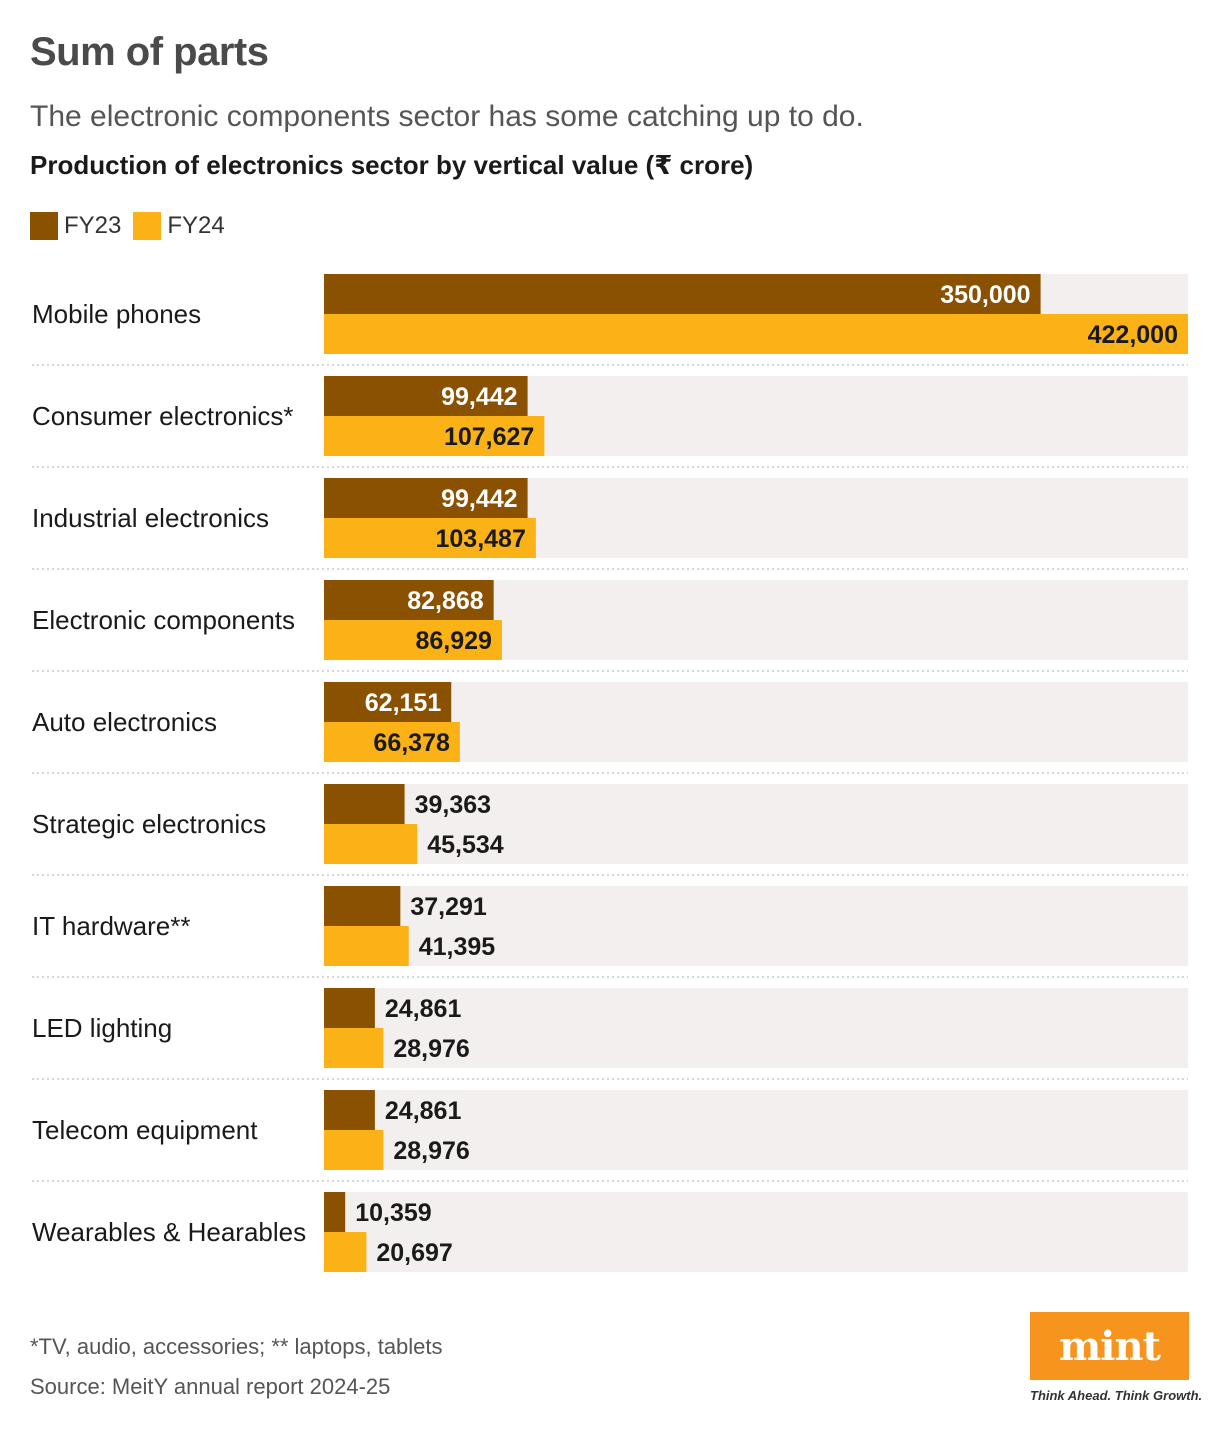  I want to click on value-label-fy24-led-lighting: 28,976, so click(431, 1049).